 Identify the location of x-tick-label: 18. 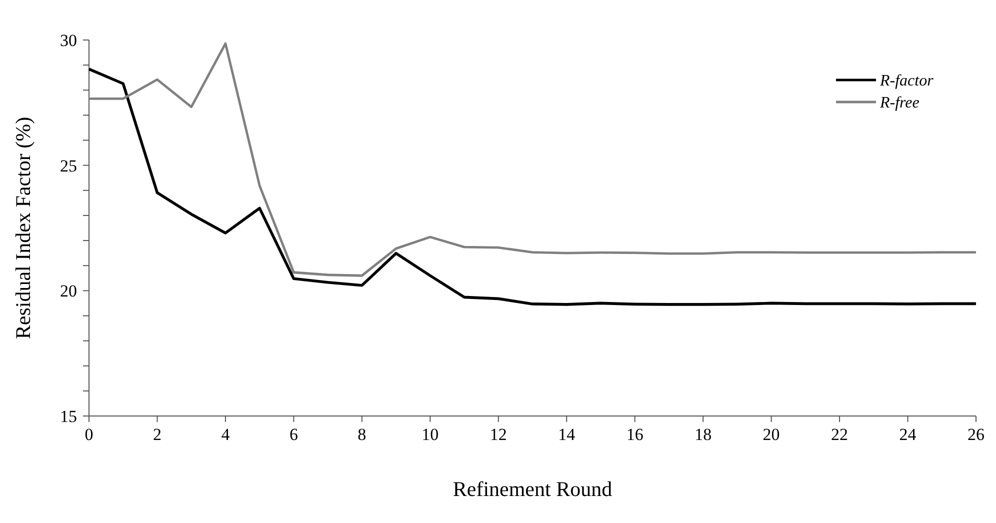
(703, 434).